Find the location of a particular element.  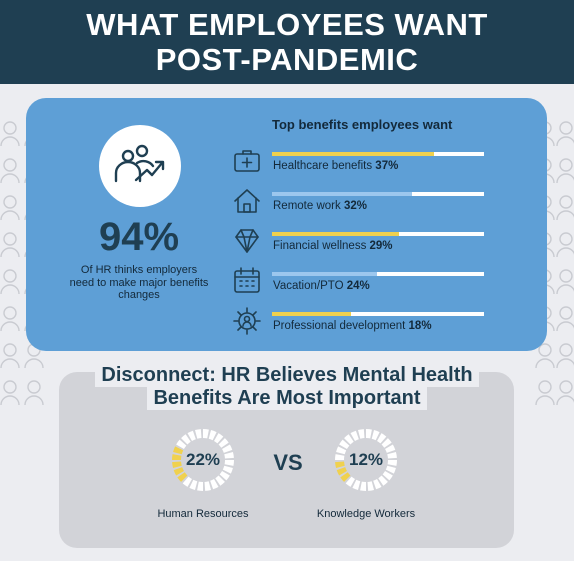

page-title-line2: POST-PANDEMIC is located at coordinates (287, 59).